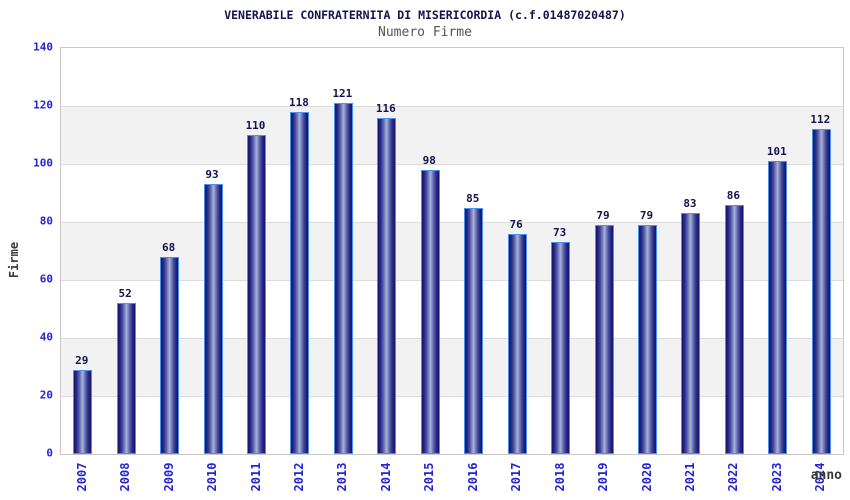  Describe the element at coordinates (385, 477) in the screenshot. I see `x-tick-label: 2014` at that location.